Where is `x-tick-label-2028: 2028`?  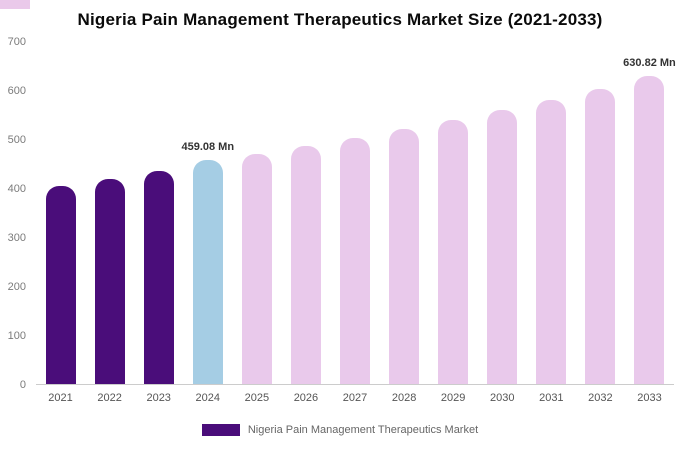 x-tick-label-2028: 2028 is located at coordinates (404, 398).